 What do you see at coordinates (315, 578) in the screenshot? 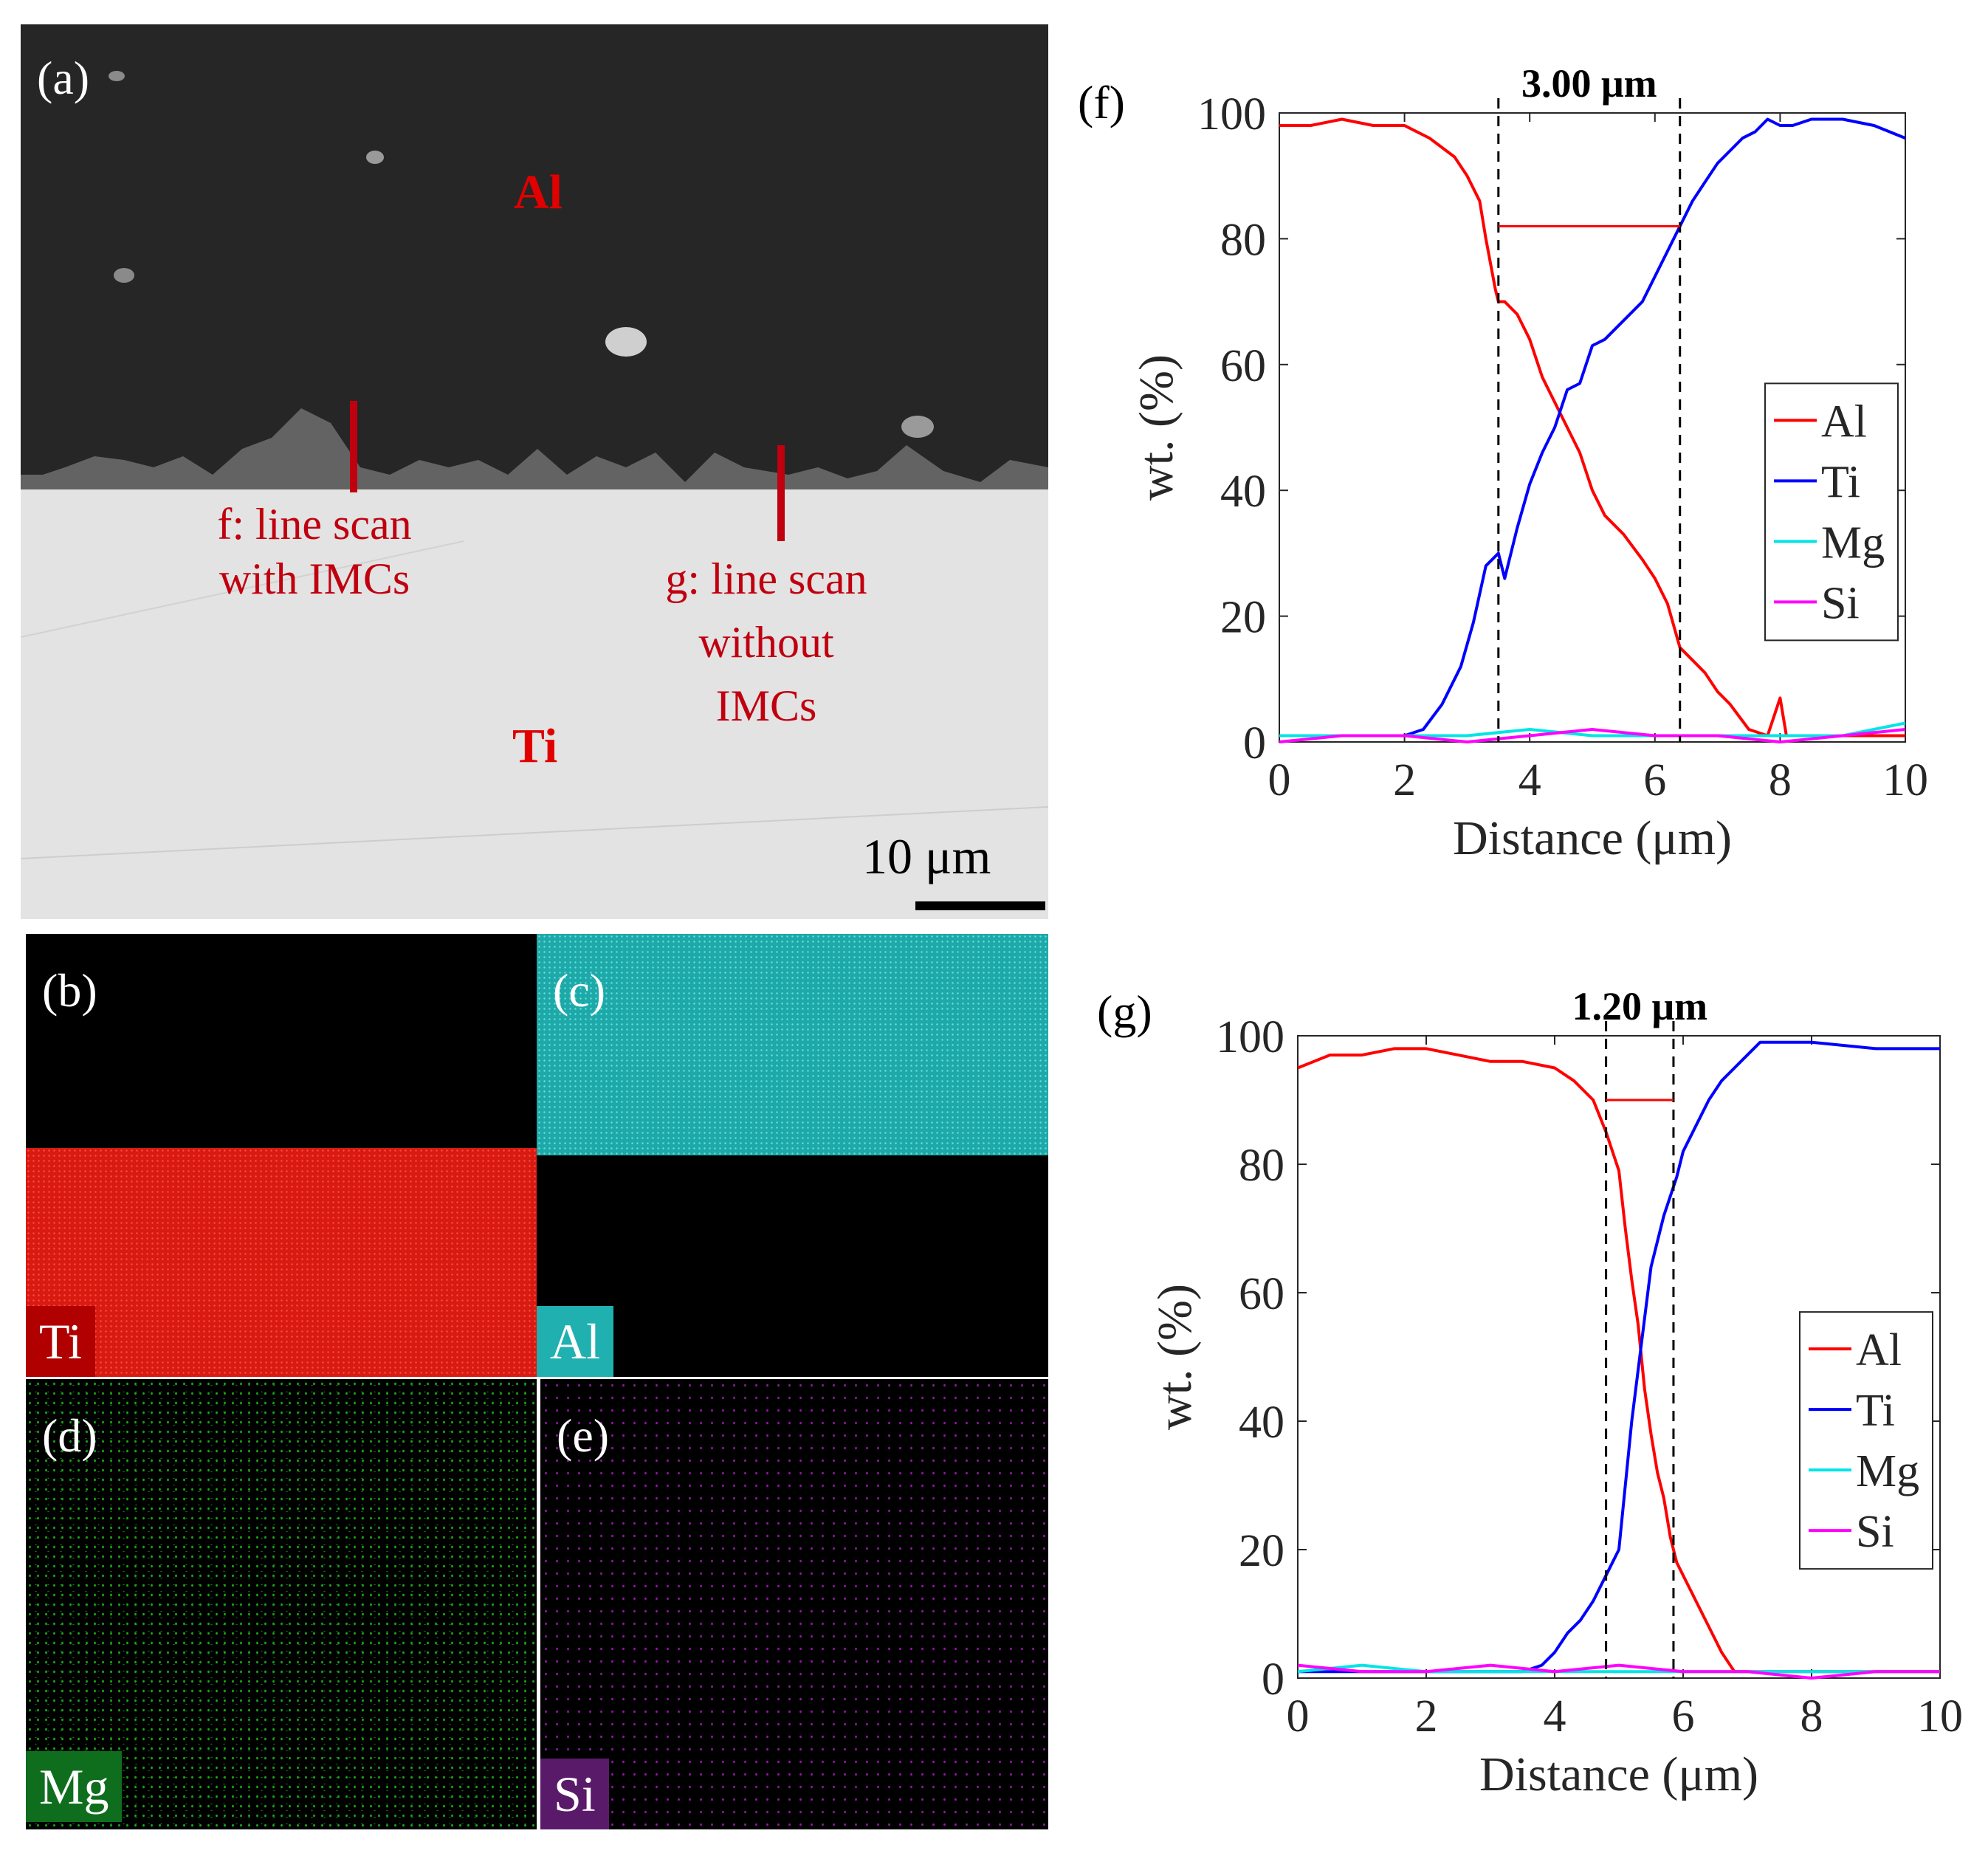
I see `scan-f-caption-line: with IMCs` at bounding box center [315, 578].